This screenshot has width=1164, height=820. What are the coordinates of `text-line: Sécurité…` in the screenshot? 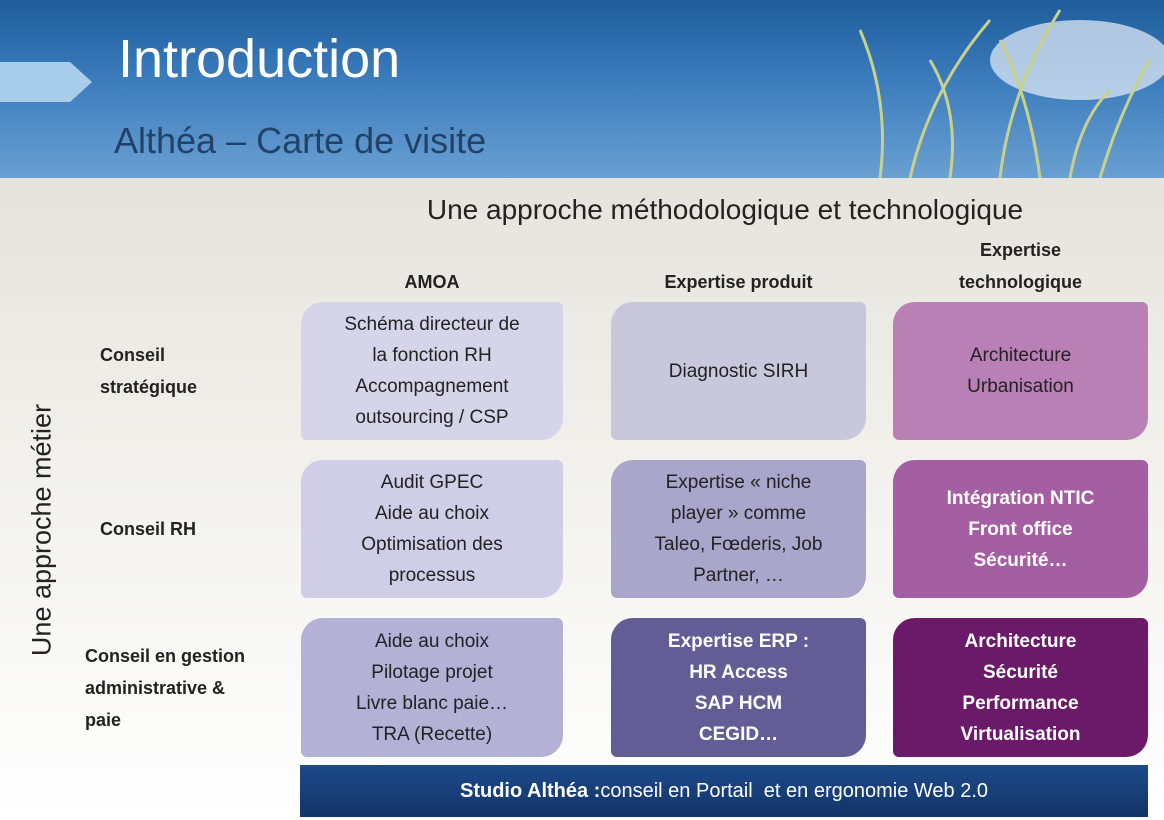 It's located at (1020, 560).